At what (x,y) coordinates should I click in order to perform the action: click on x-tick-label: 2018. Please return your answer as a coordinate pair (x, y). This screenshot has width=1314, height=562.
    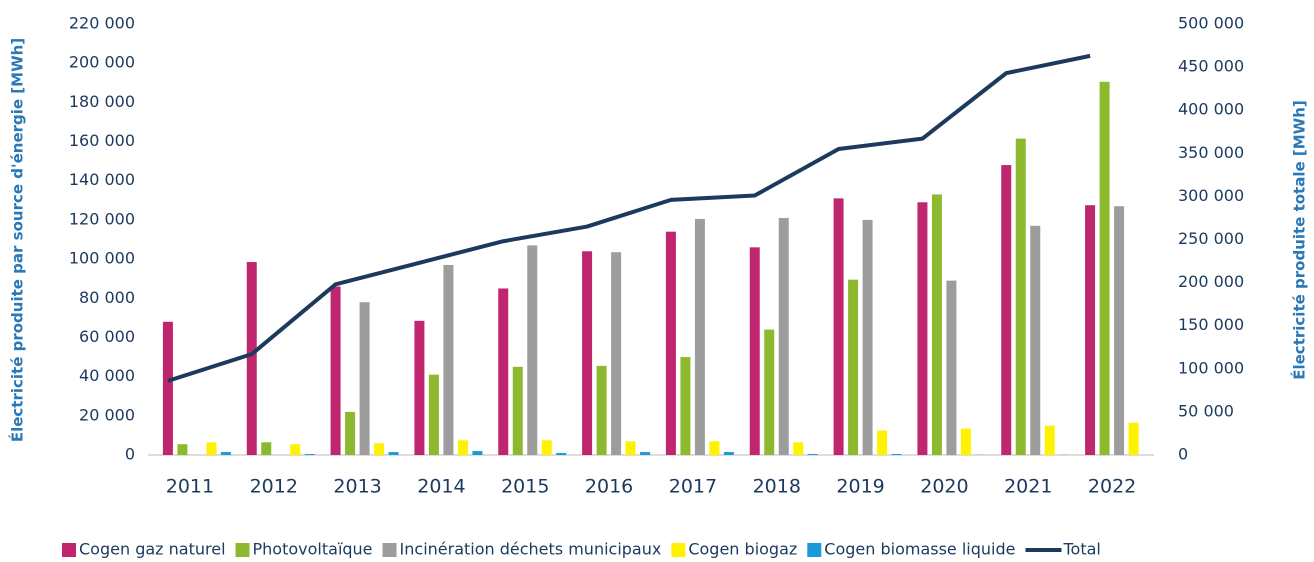
    Looking at the image, I should click on (777, 487).